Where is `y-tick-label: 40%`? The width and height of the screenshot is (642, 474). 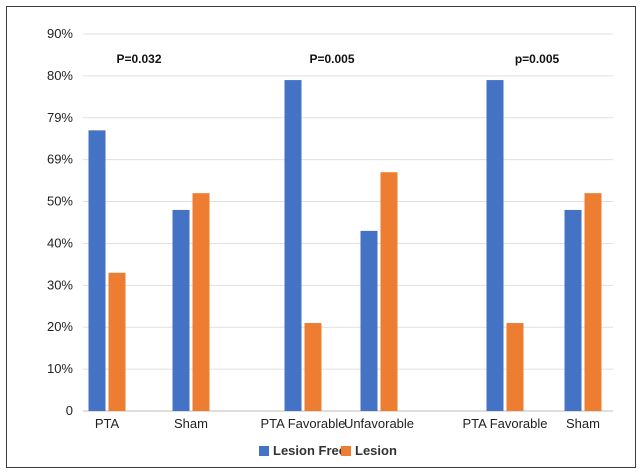
y-tick-label: 40% is located at coordinates (60, 242).